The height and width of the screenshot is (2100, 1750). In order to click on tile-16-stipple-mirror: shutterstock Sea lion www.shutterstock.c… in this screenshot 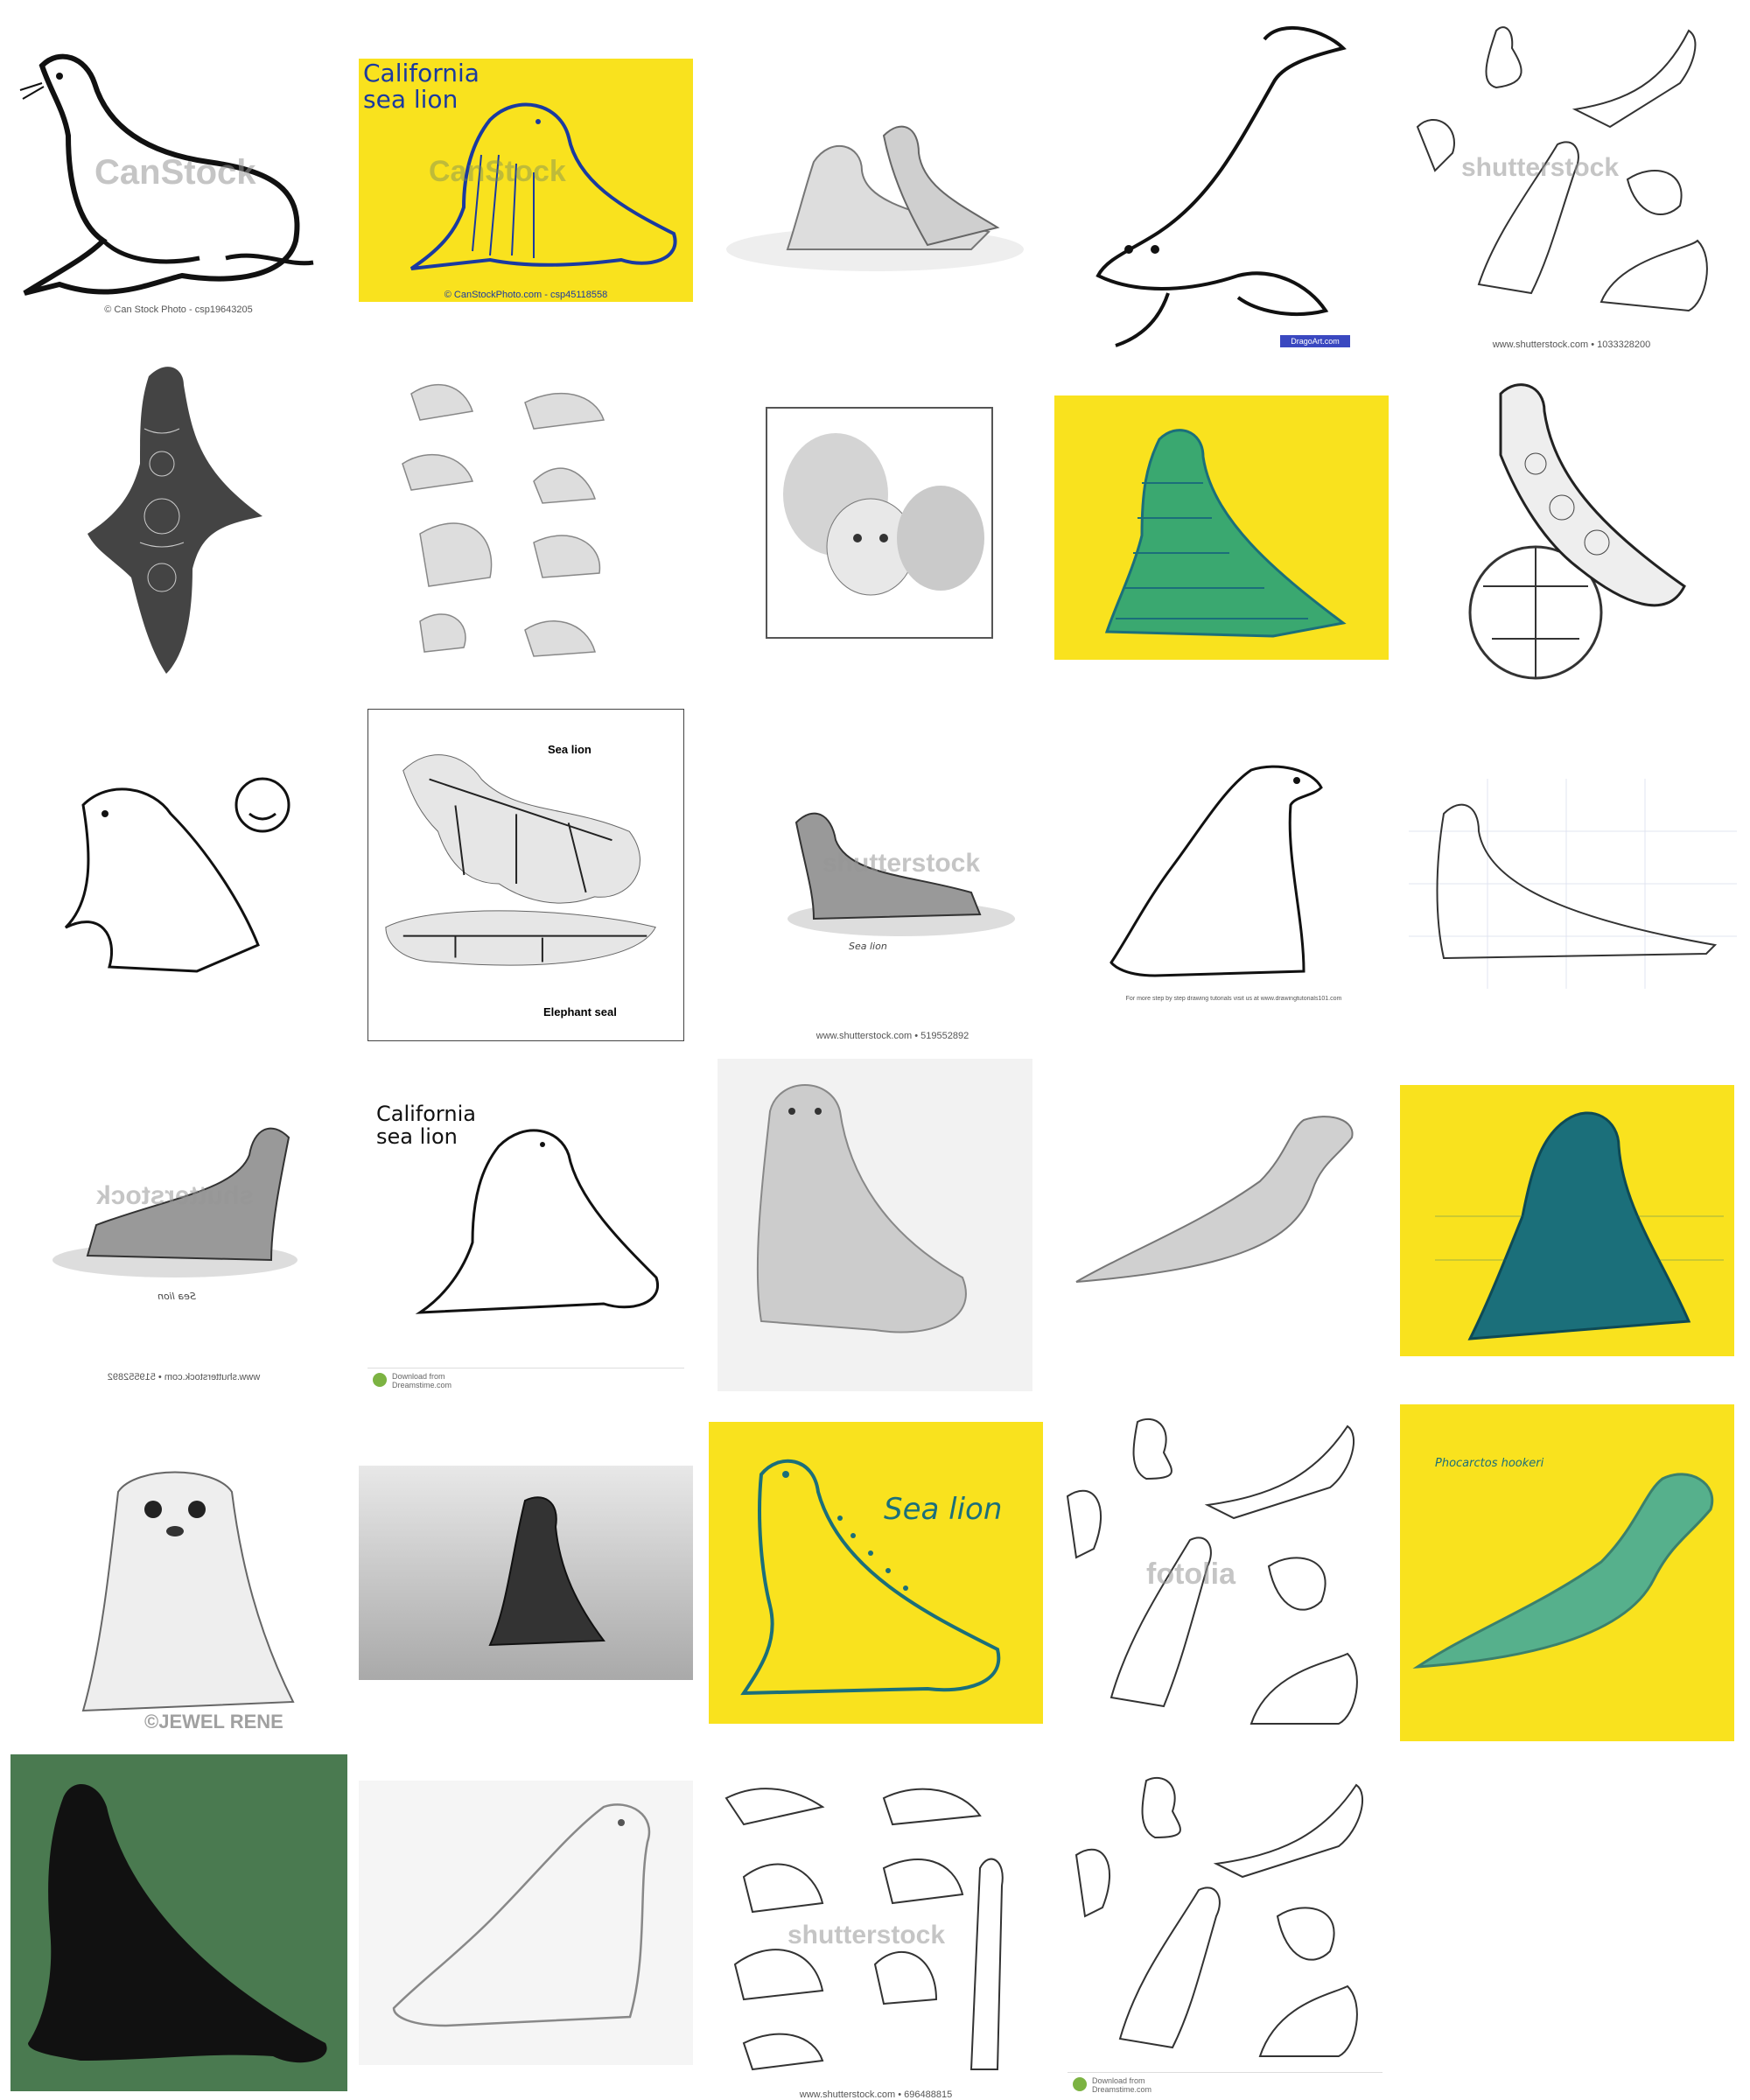, I will do `click(183, 1233)`.